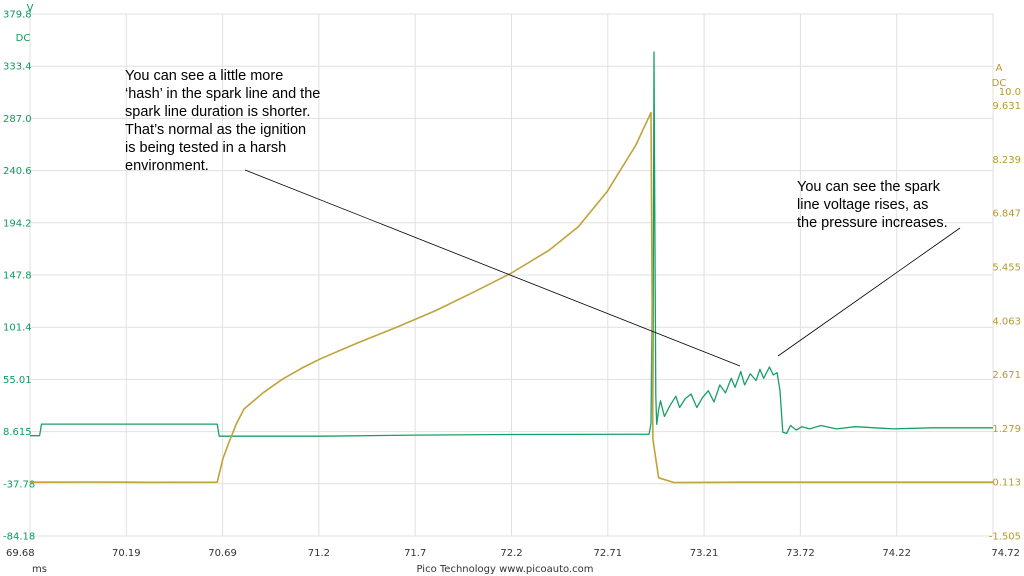 The width and height of the screenshot is (1024, 576). What do you see at coordinates (222, 553) in the screenshot?
I see `x-tick-label: 70.69` at bounding box center [222, 553].